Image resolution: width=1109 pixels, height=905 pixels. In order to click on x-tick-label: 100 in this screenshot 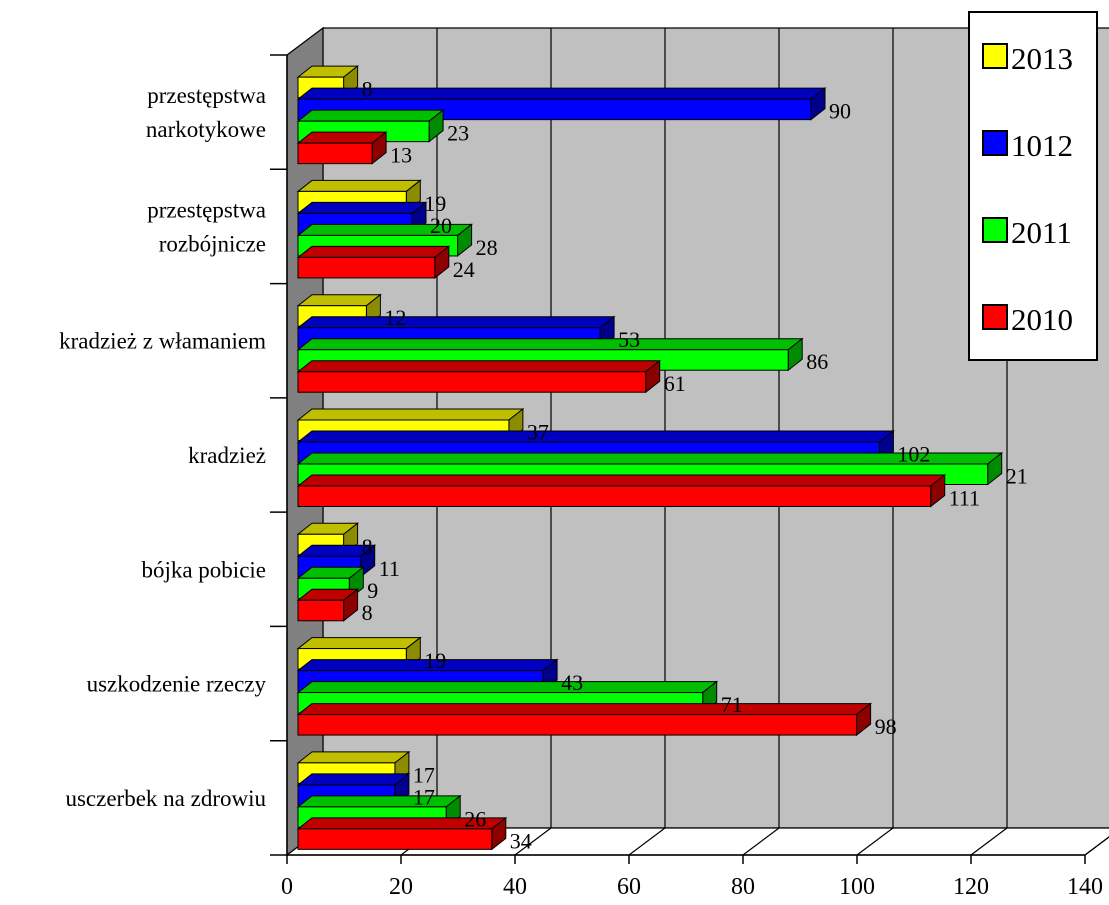, I will do `click(857, 887)`.